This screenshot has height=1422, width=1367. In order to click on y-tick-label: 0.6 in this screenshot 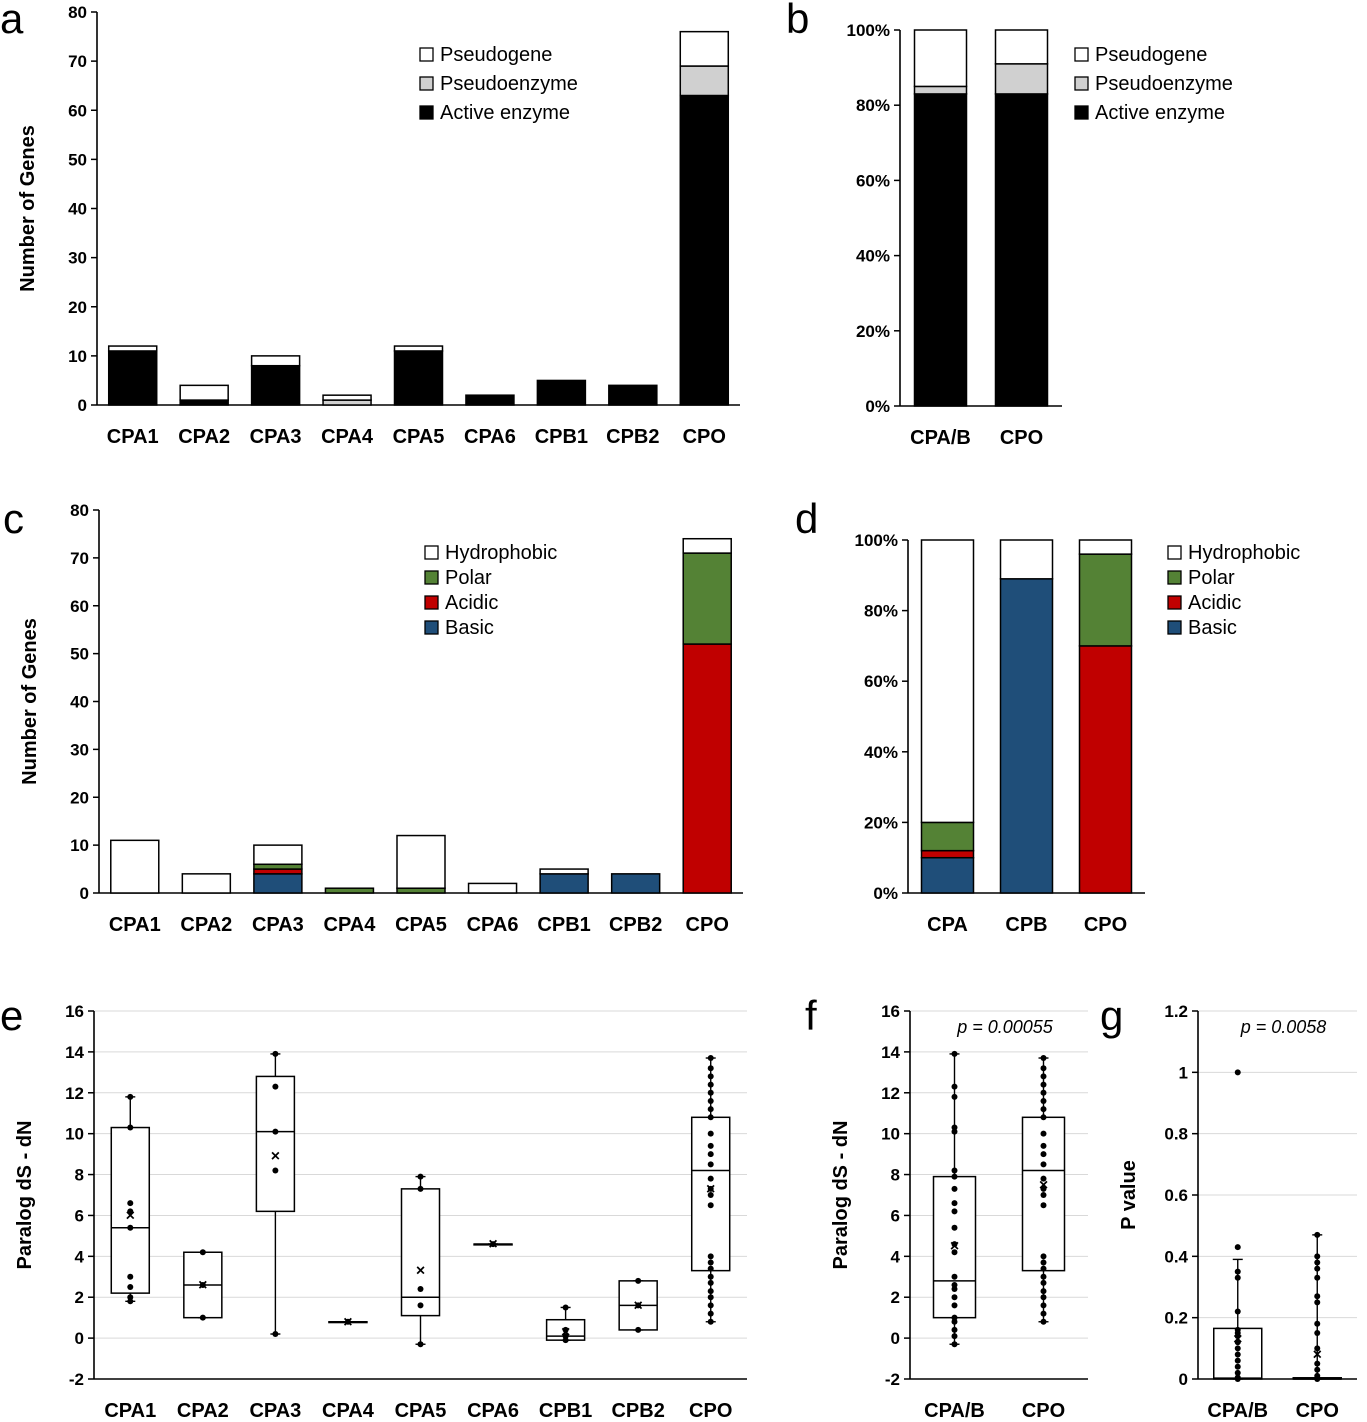, I will do `click(1176, 1195)`.